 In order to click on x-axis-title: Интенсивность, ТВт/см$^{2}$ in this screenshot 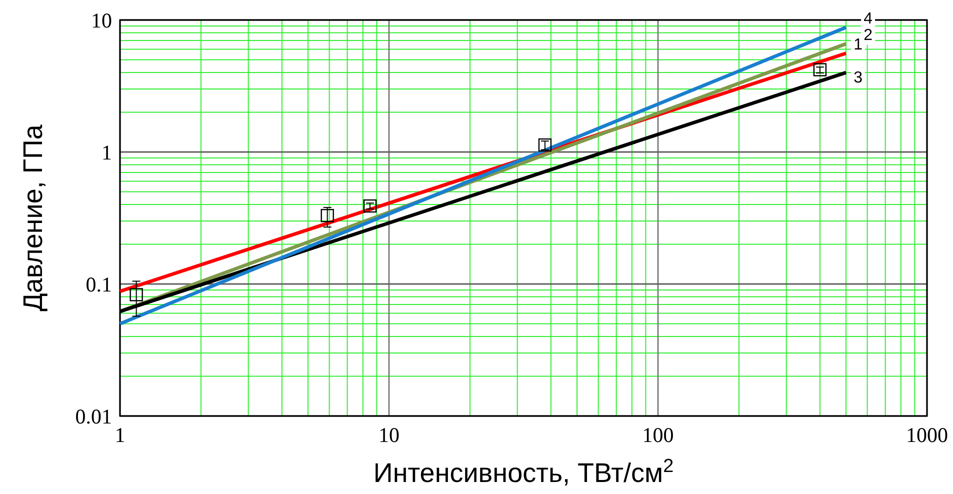, I will do `click(523, 472)`.